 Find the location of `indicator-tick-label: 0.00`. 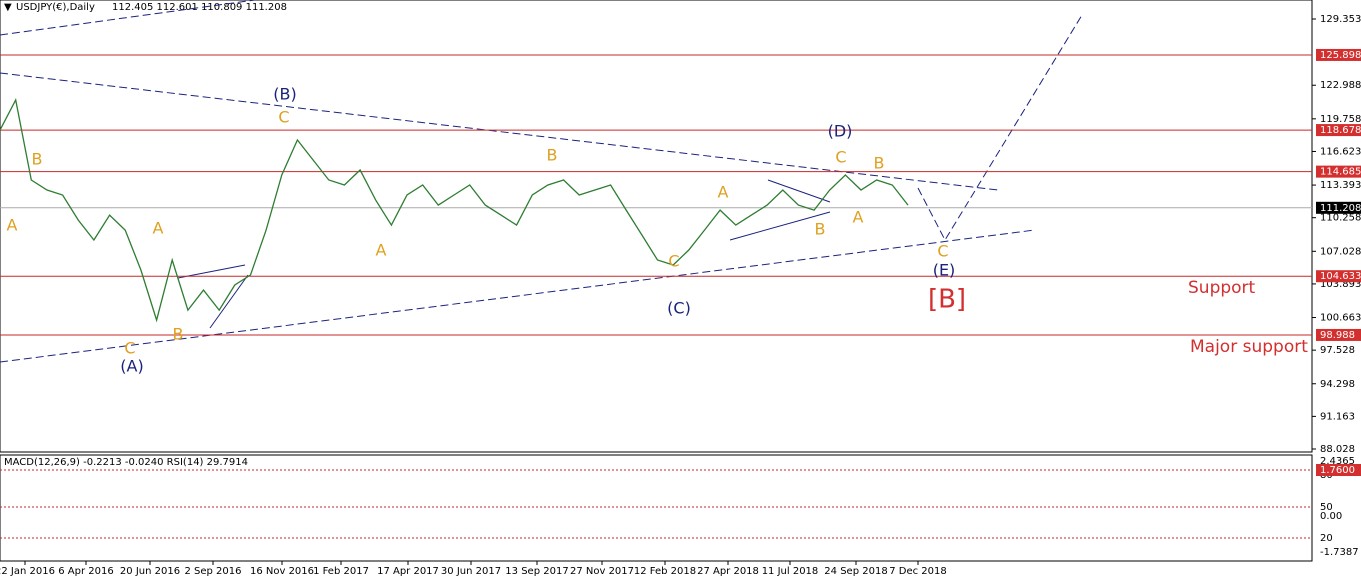

indicator-tick-label: 0.00 is located at coordinates (1331, 516).